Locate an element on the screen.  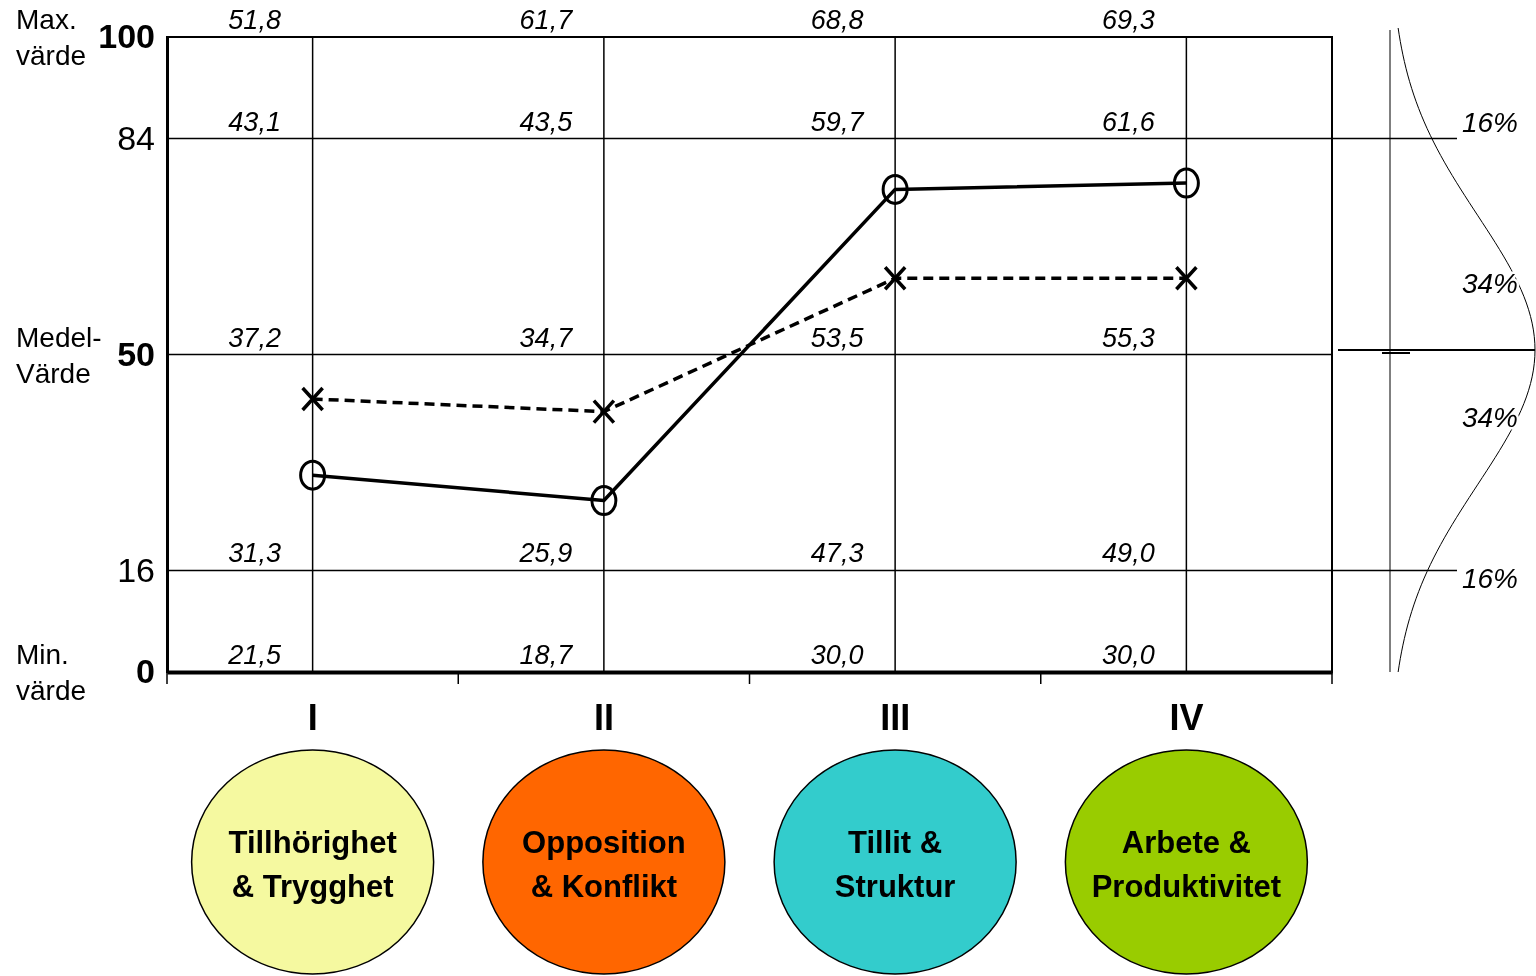
annotation: 43,1 is located at coordinates (254, 121).